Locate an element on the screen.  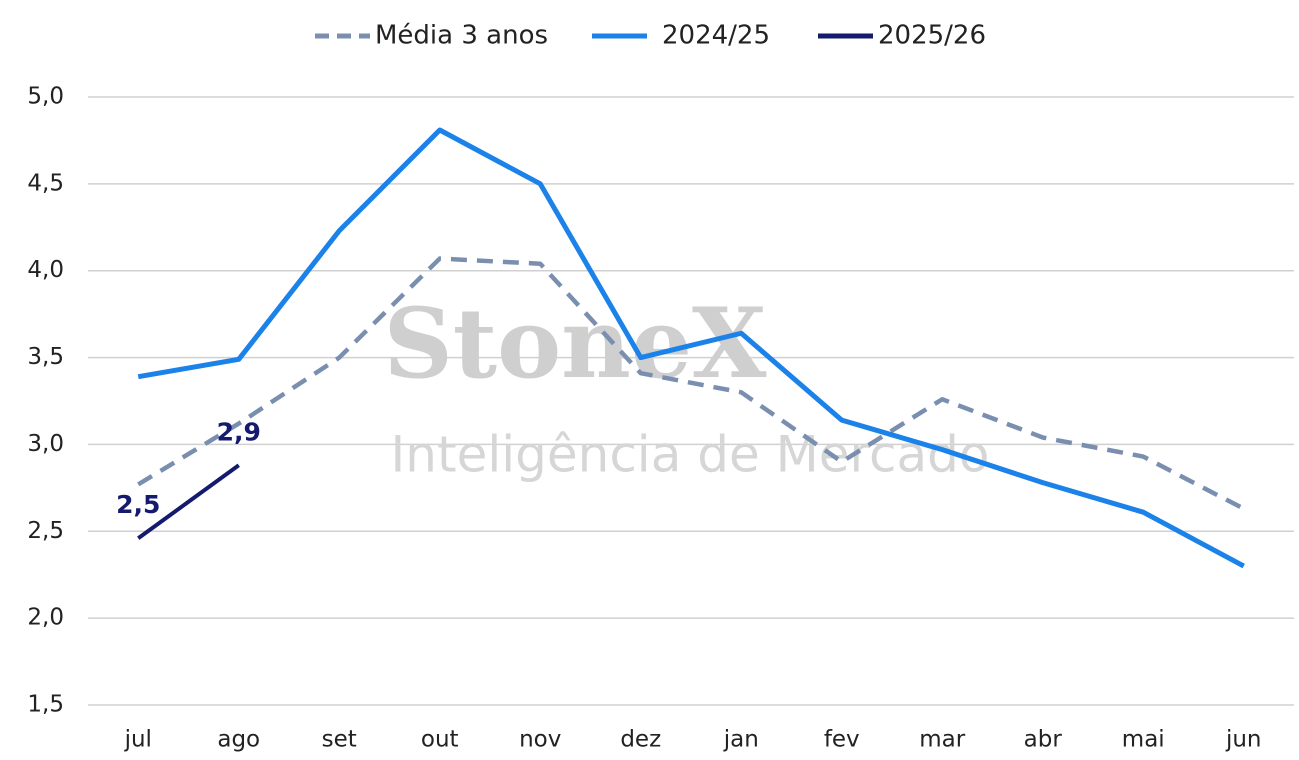
x-tick-label: set is located at coordinates (339, 740).